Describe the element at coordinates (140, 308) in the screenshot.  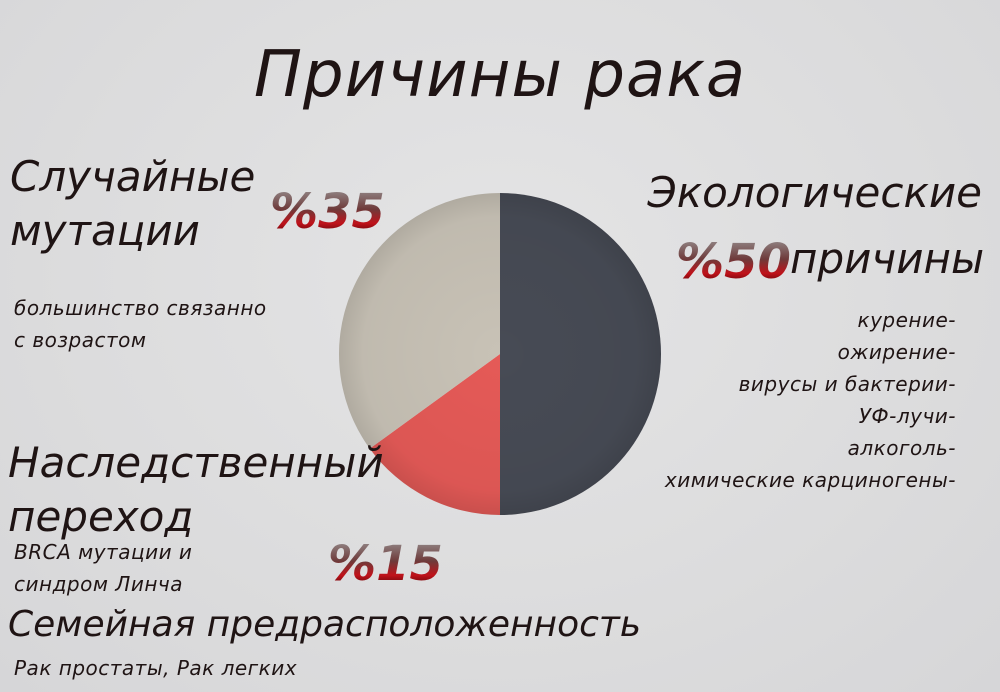
I see `random-mutations-desc-line1: большинство связанно` at that location.